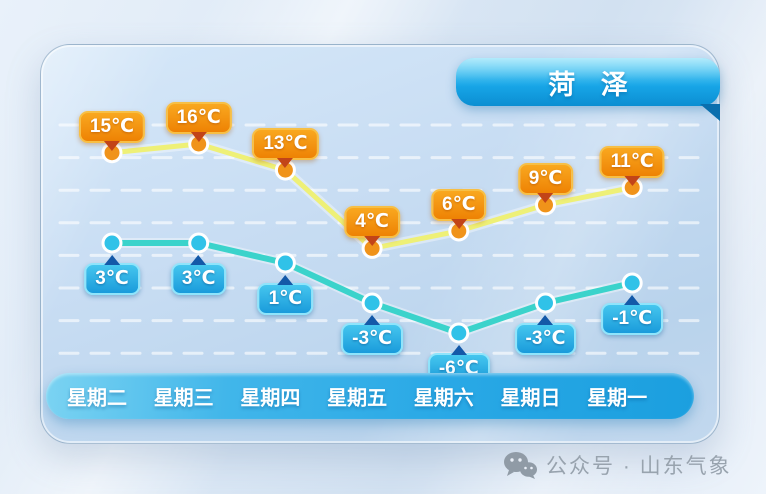  I want to click on weekday-label: 星期五, so click(357, 398).